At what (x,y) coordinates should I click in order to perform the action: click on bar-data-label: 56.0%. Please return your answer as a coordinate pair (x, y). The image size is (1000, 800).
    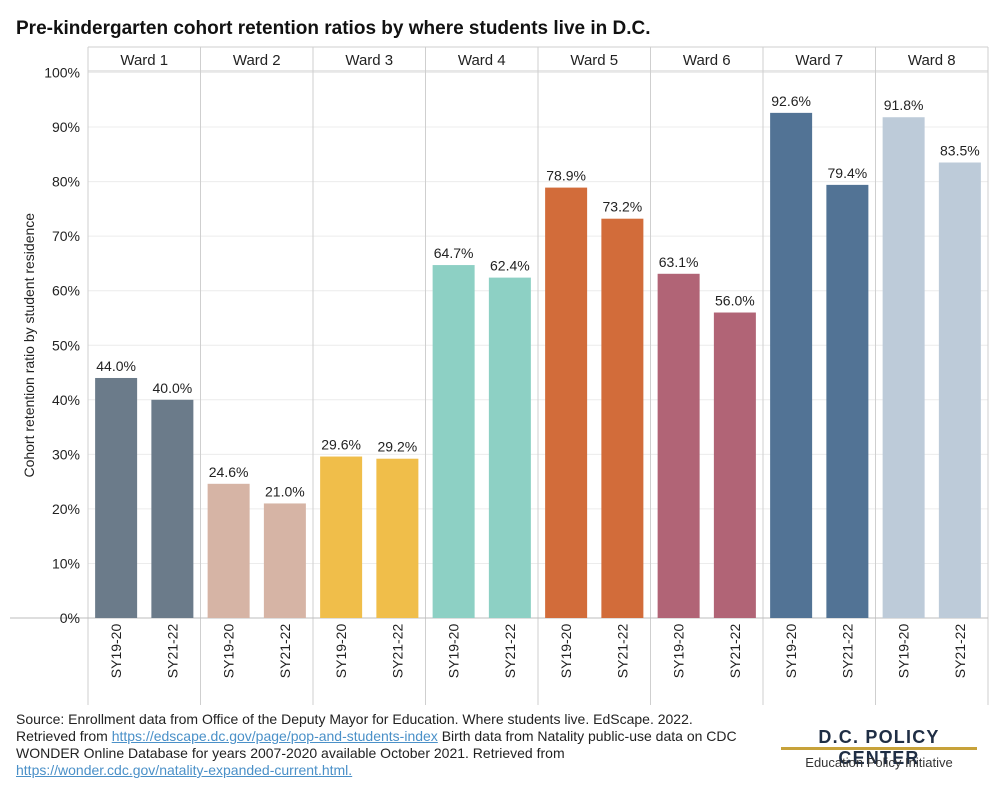
    Looking at the image, I should click on (735, 301).